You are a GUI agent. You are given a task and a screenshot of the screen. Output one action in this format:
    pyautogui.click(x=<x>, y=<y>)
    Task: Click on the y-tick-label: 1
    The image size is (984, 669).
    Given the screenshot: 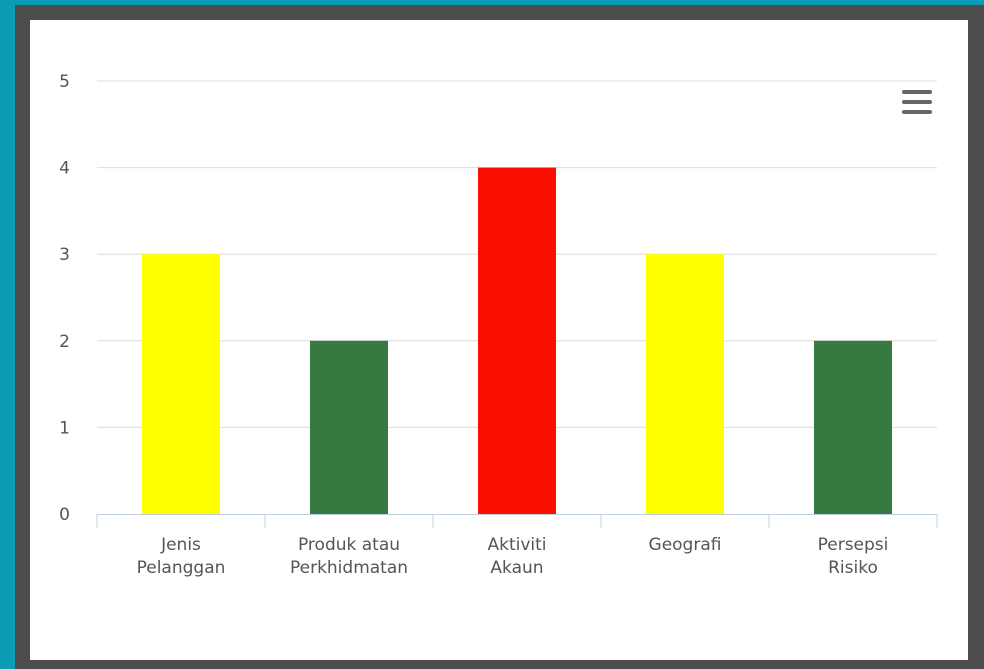 What is the action you would take?
    pyautogui.click(x=64, y=428)
    